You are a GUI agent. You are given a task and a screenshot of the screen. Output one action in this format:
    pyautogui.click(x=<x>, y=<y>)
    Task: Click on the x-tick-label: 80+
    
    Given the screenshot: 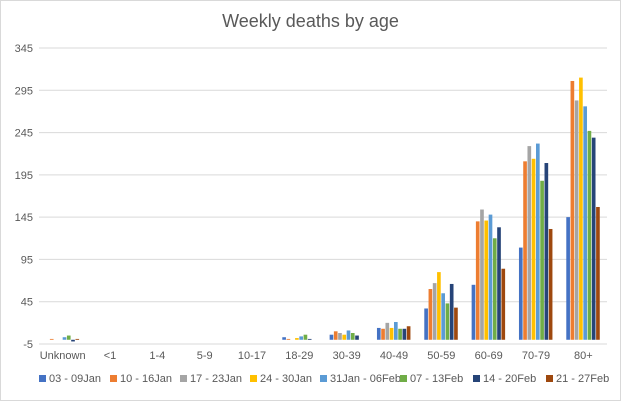 What is the action you would take?
    pyautogui.click(x=583, y=356)
    